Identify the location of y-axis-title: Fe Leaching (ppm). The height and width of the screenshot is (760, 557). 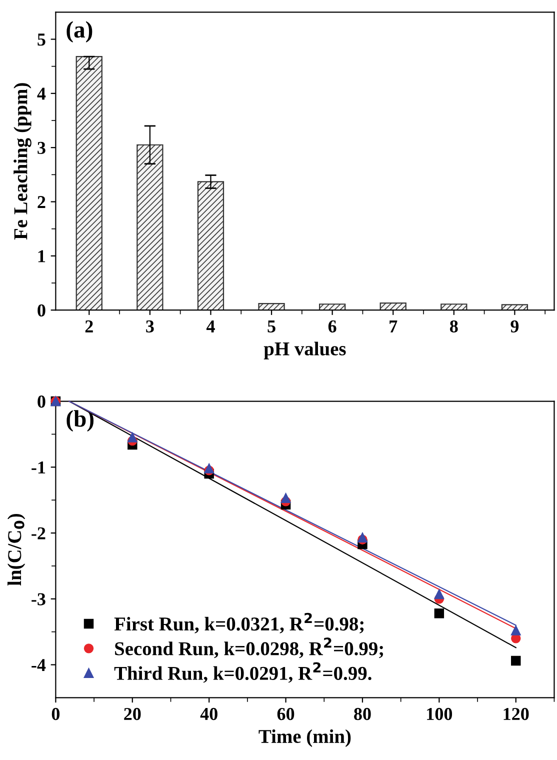
(23, 161).